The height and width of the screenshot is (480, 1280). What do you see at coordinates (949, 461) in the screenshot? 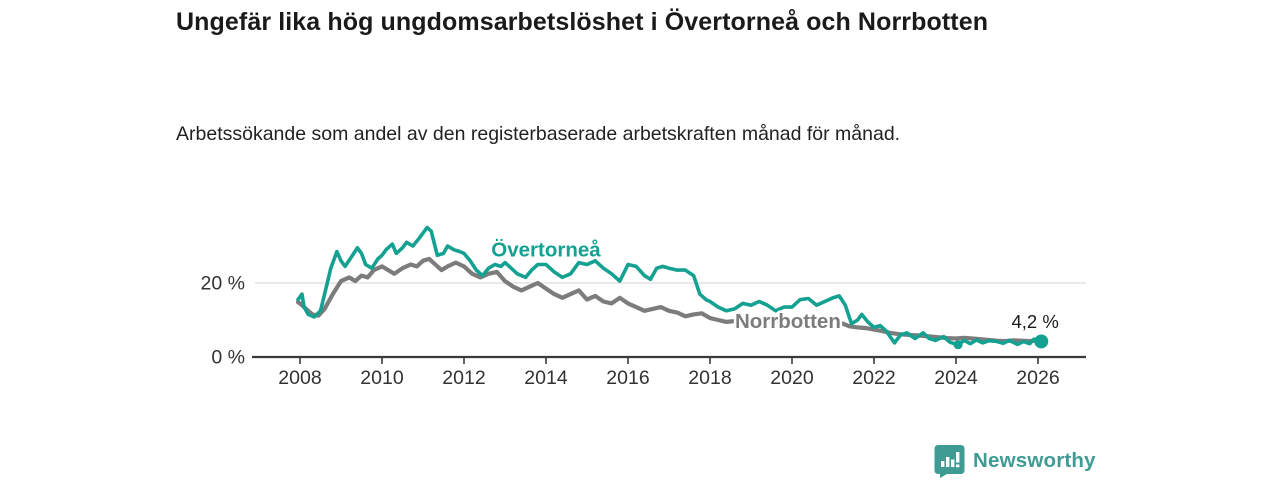
I see `newsworthy-logo-icon` at bounding box center [949, 461].